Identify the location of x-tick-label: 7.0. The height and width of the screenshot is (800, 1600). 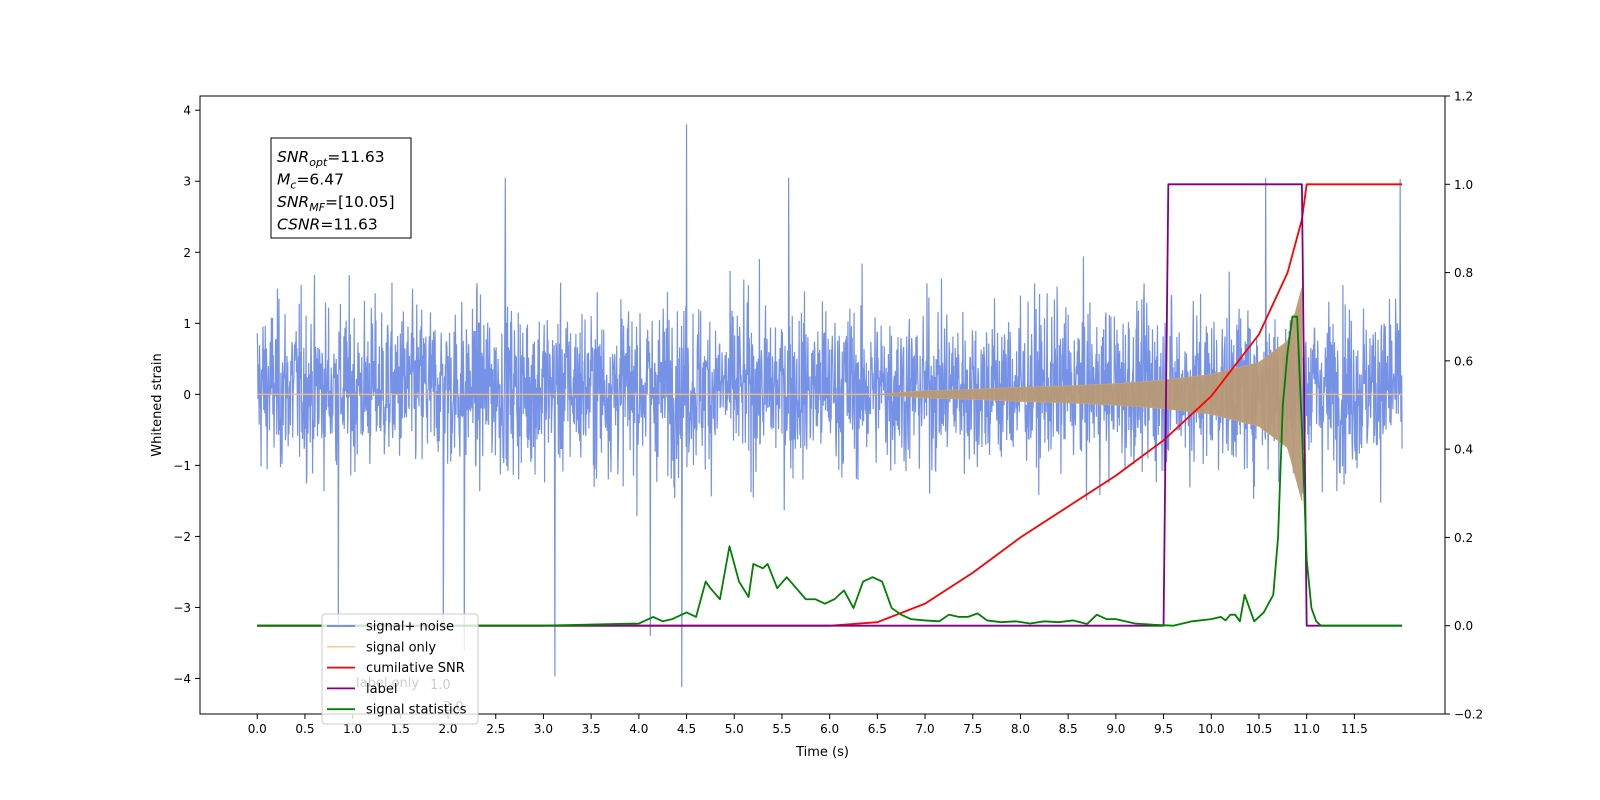
(925, 729).